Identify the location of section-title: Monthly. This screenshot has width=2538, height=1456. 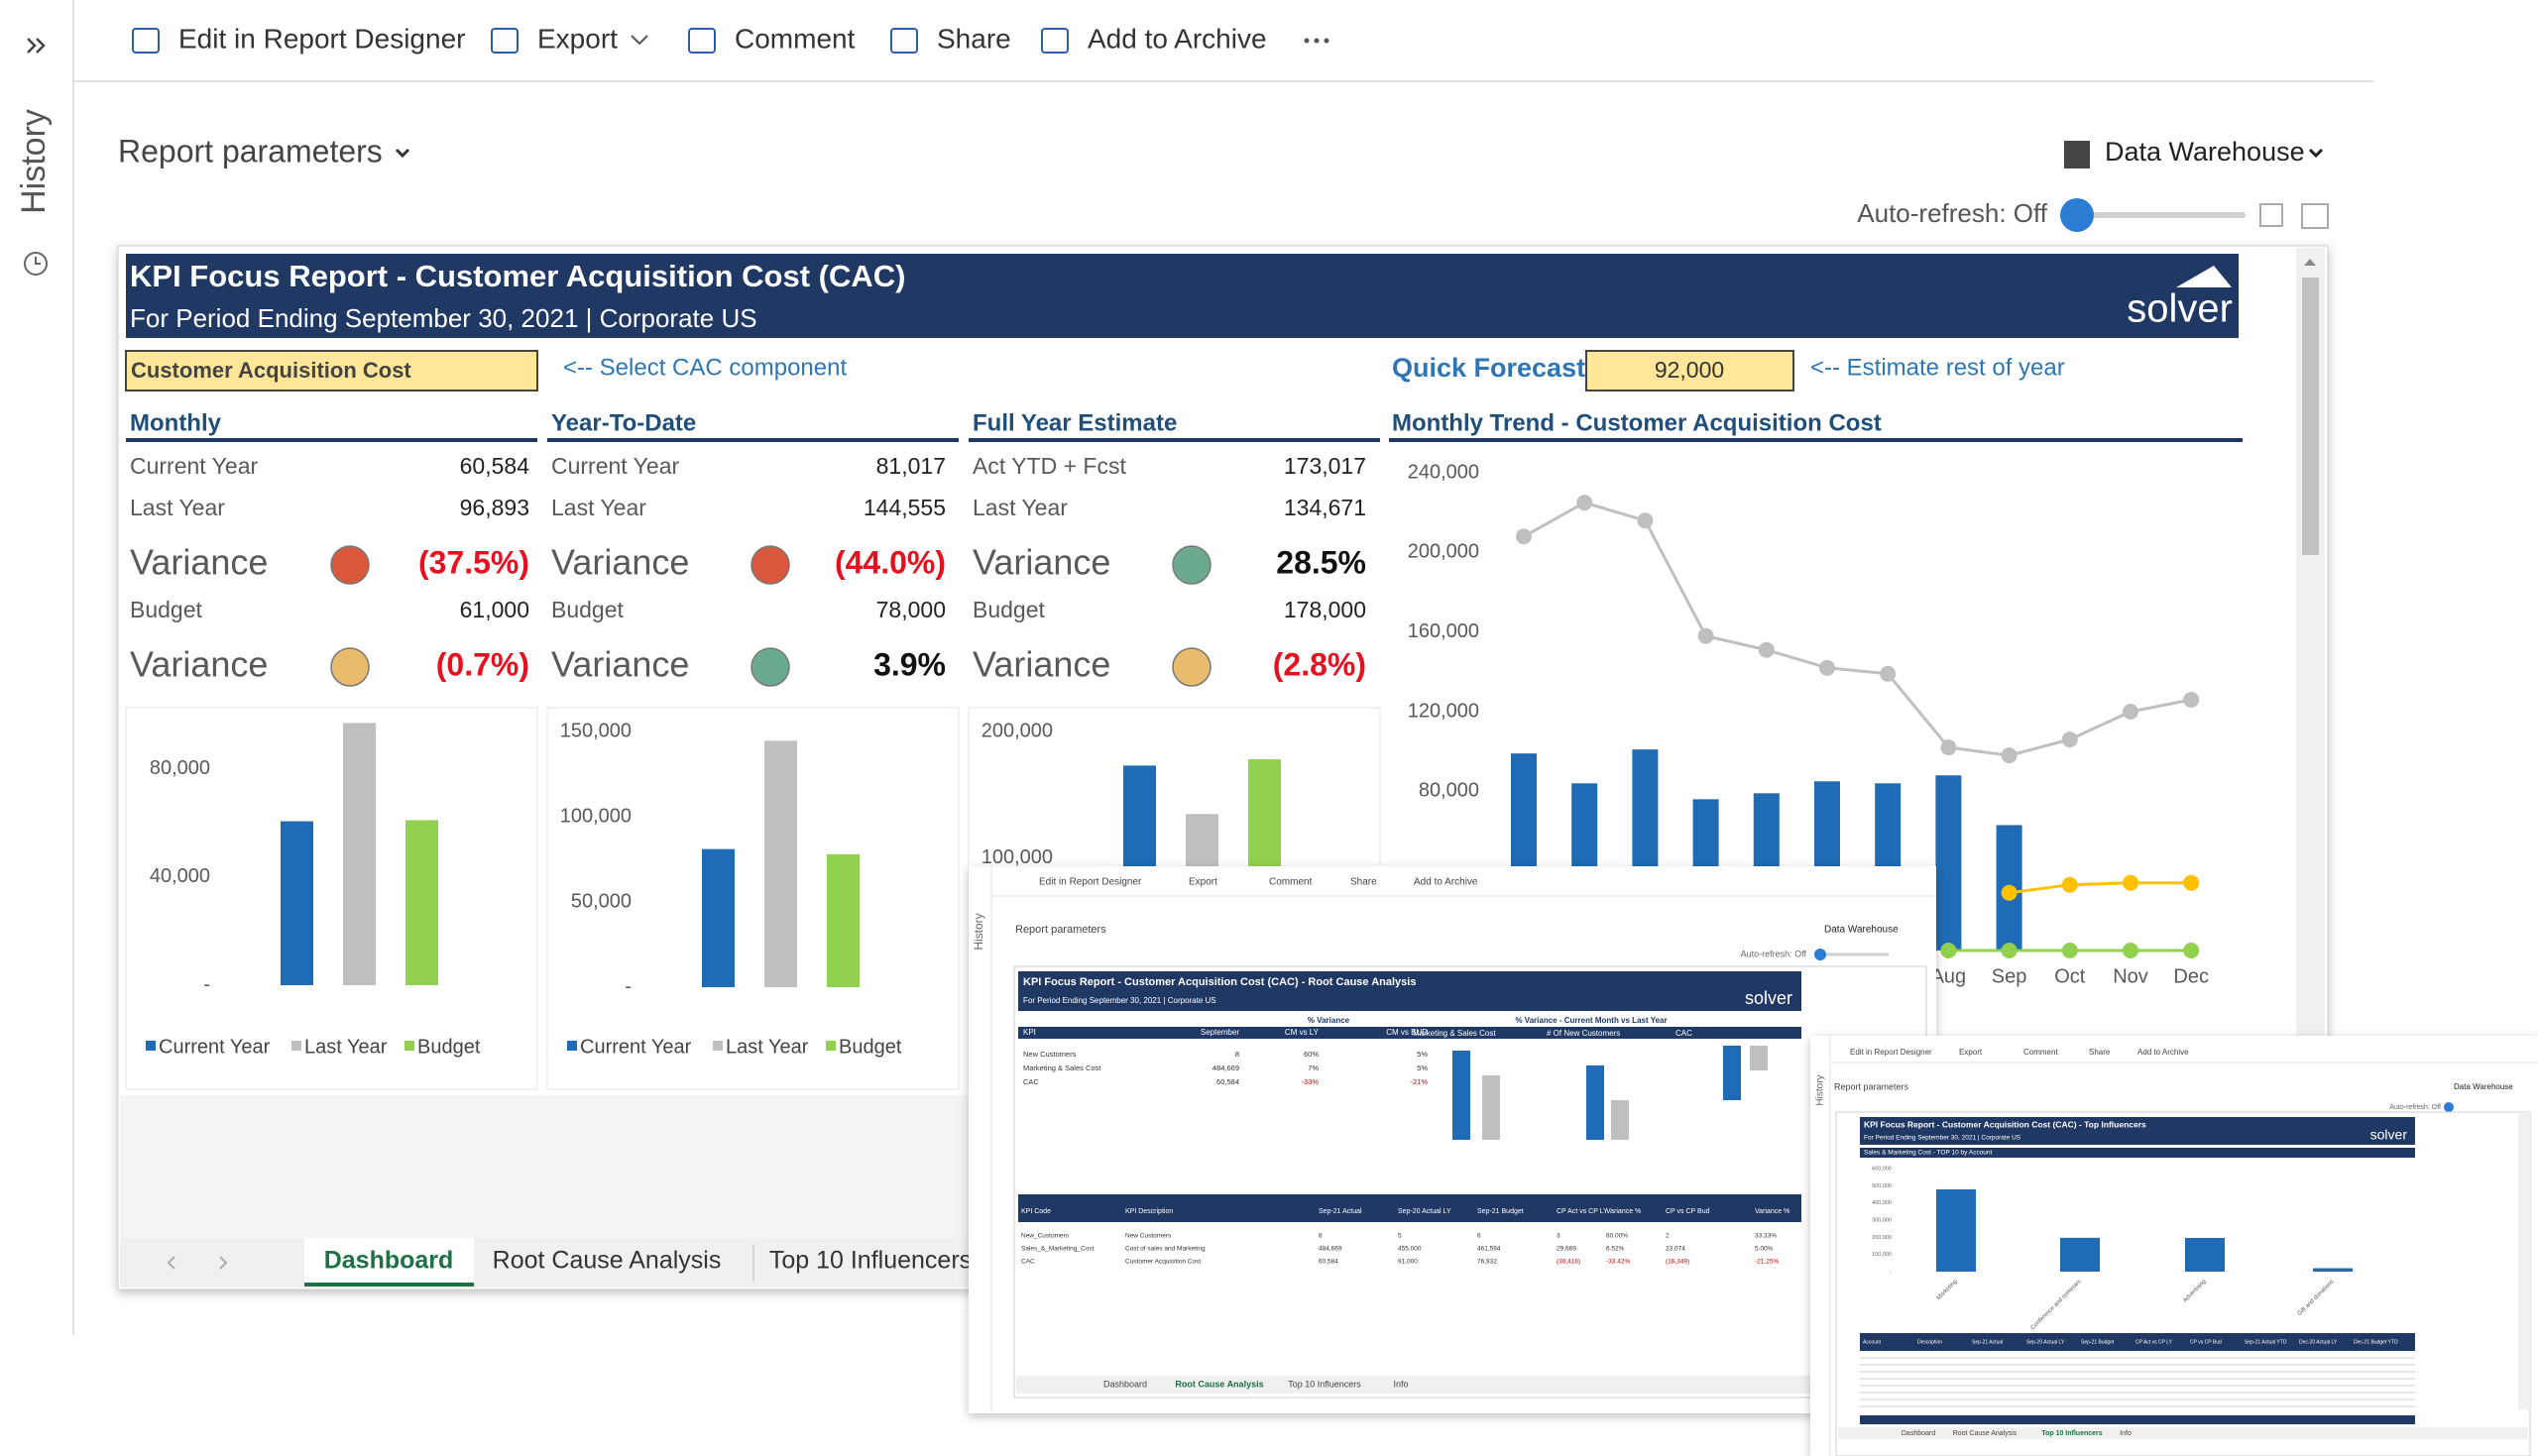
(176, 422).